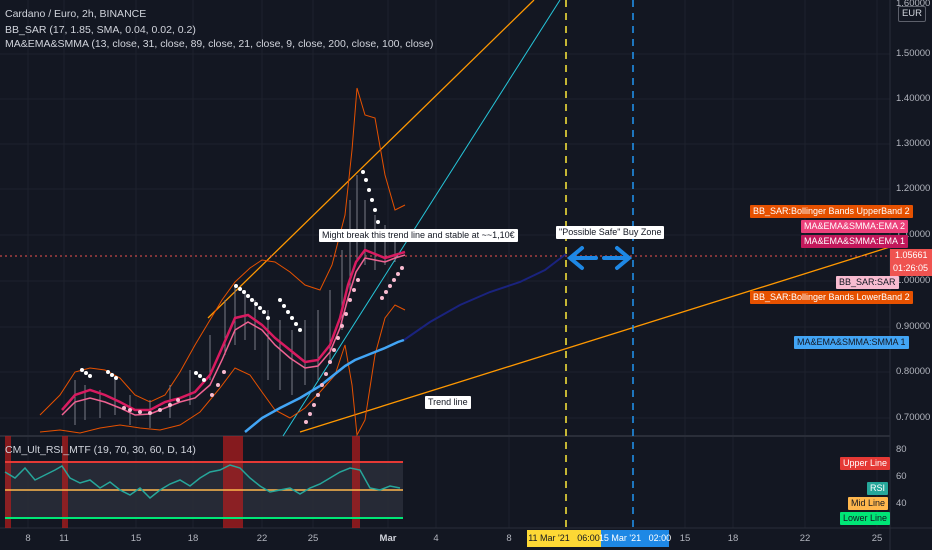  I want to click on start-date-label: 11 Mar '21 06:00, so click(564, 538).